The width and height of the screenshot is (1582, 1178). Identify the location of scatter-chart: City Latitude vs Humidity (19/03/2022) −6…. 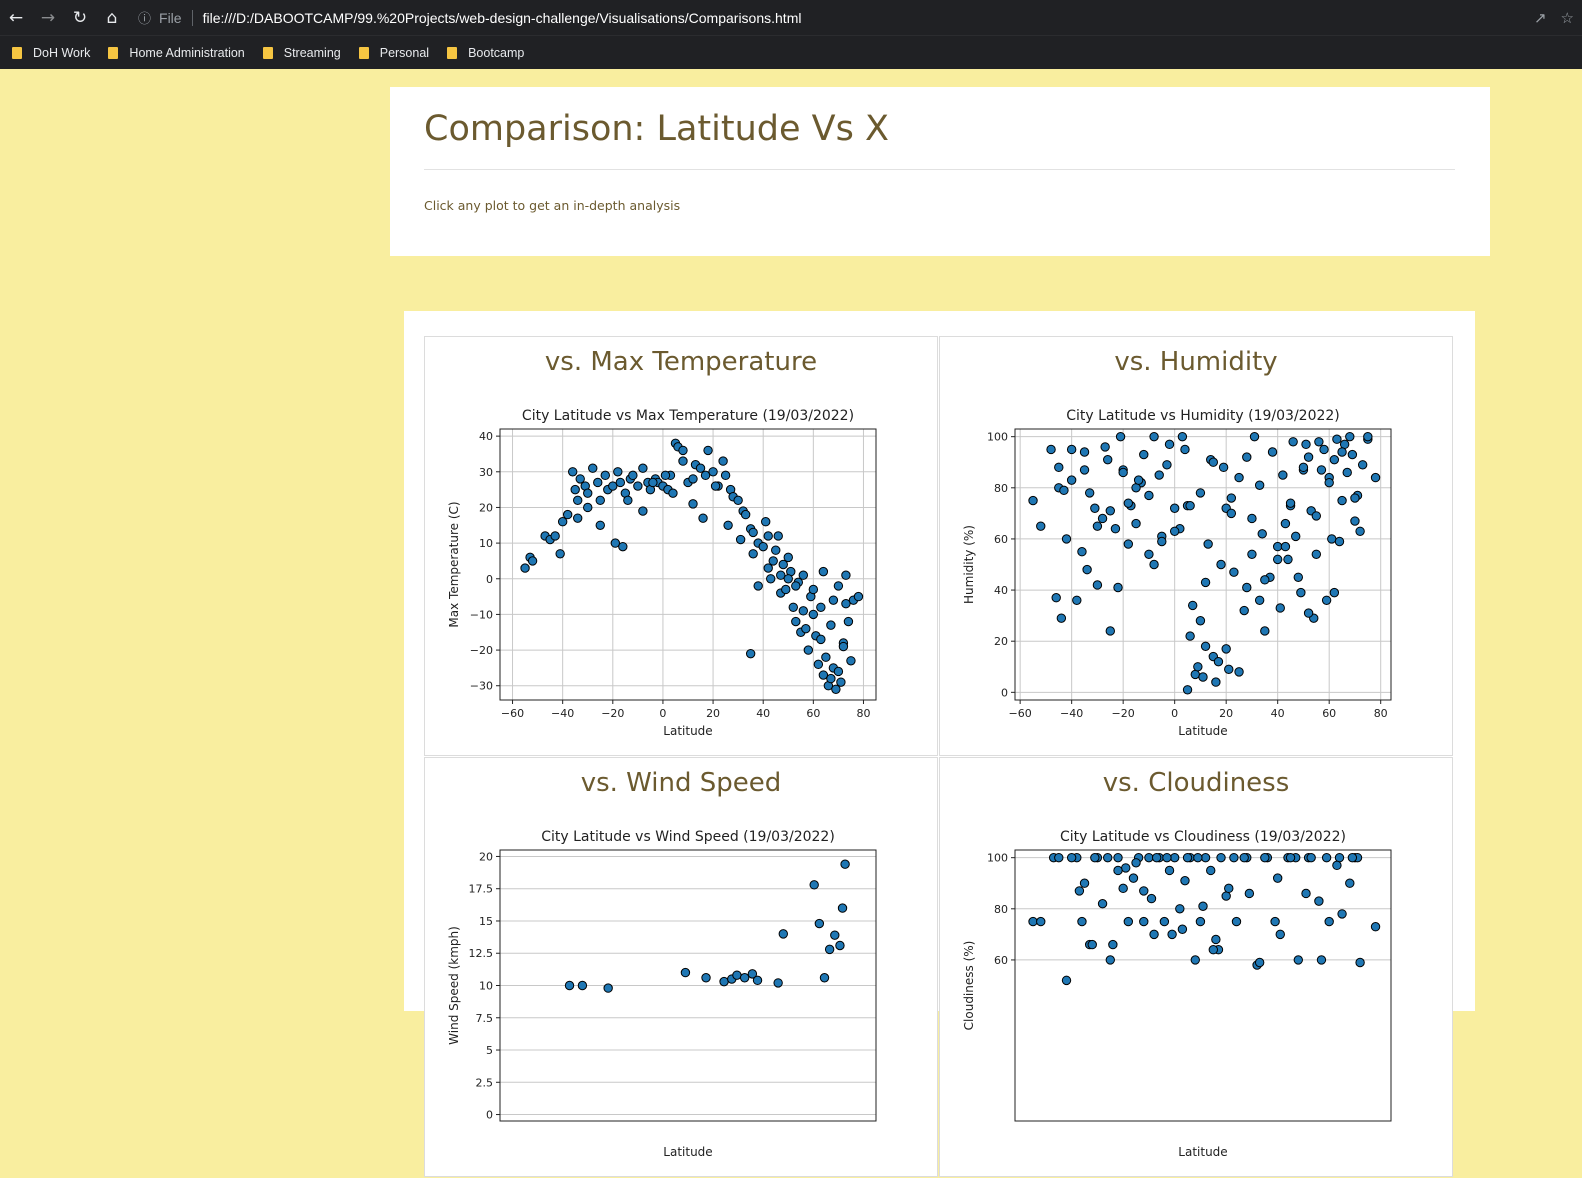
(1197, 577).